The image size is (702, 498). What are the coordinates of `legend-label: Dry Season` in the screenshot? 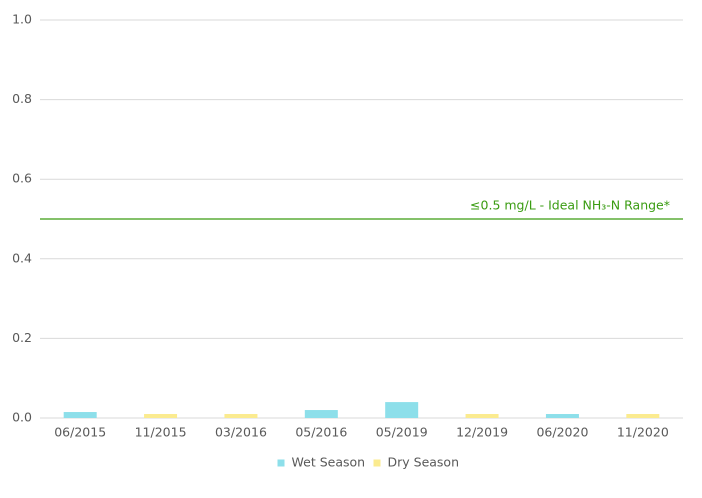 It's located at (424, 462).